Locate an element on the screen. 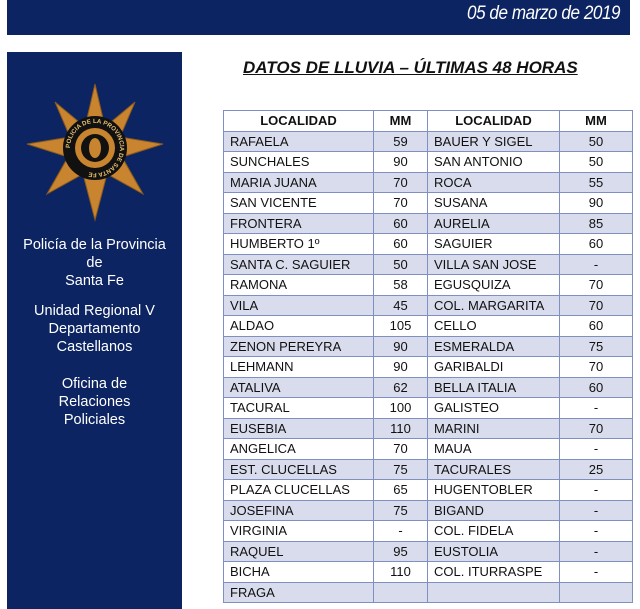 The image size is (640, 609). table-row: ALDAO 105 CELLO 60 is located at coordinates (428, 326).